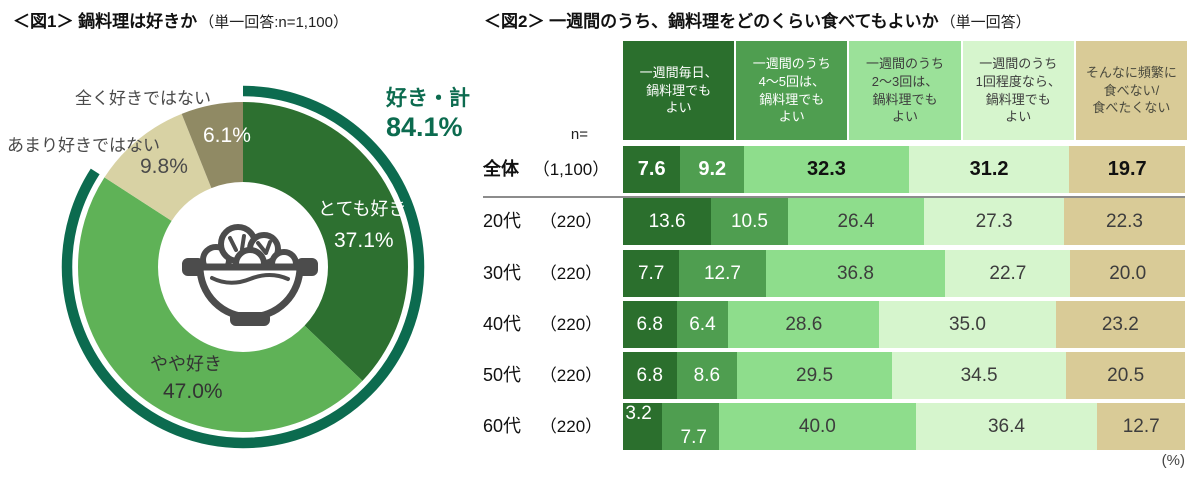 The image size is (1200, 478). Describe the element at coordinates (571, 169) in the screenshot. I see `row-count: （1,100）` at that location.